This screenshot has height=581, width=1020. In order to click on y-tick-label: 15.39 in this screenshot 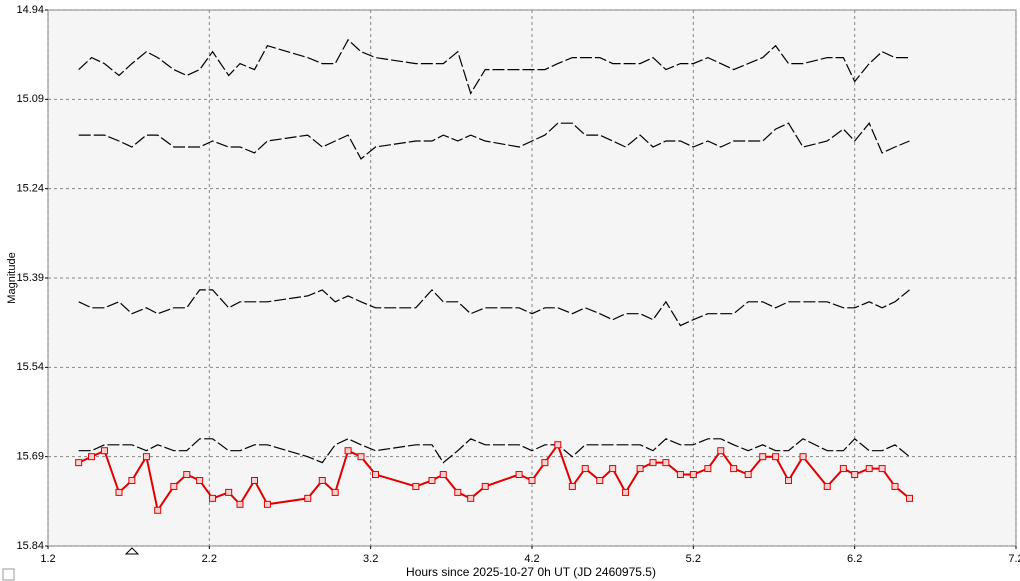, I will do `click(30, 278)`.